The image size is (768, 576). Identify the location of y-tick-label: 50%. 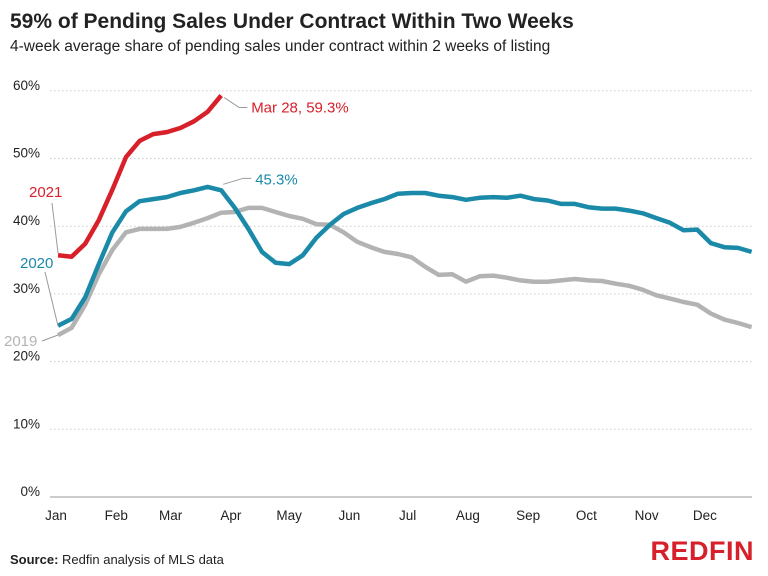
(26, 153).